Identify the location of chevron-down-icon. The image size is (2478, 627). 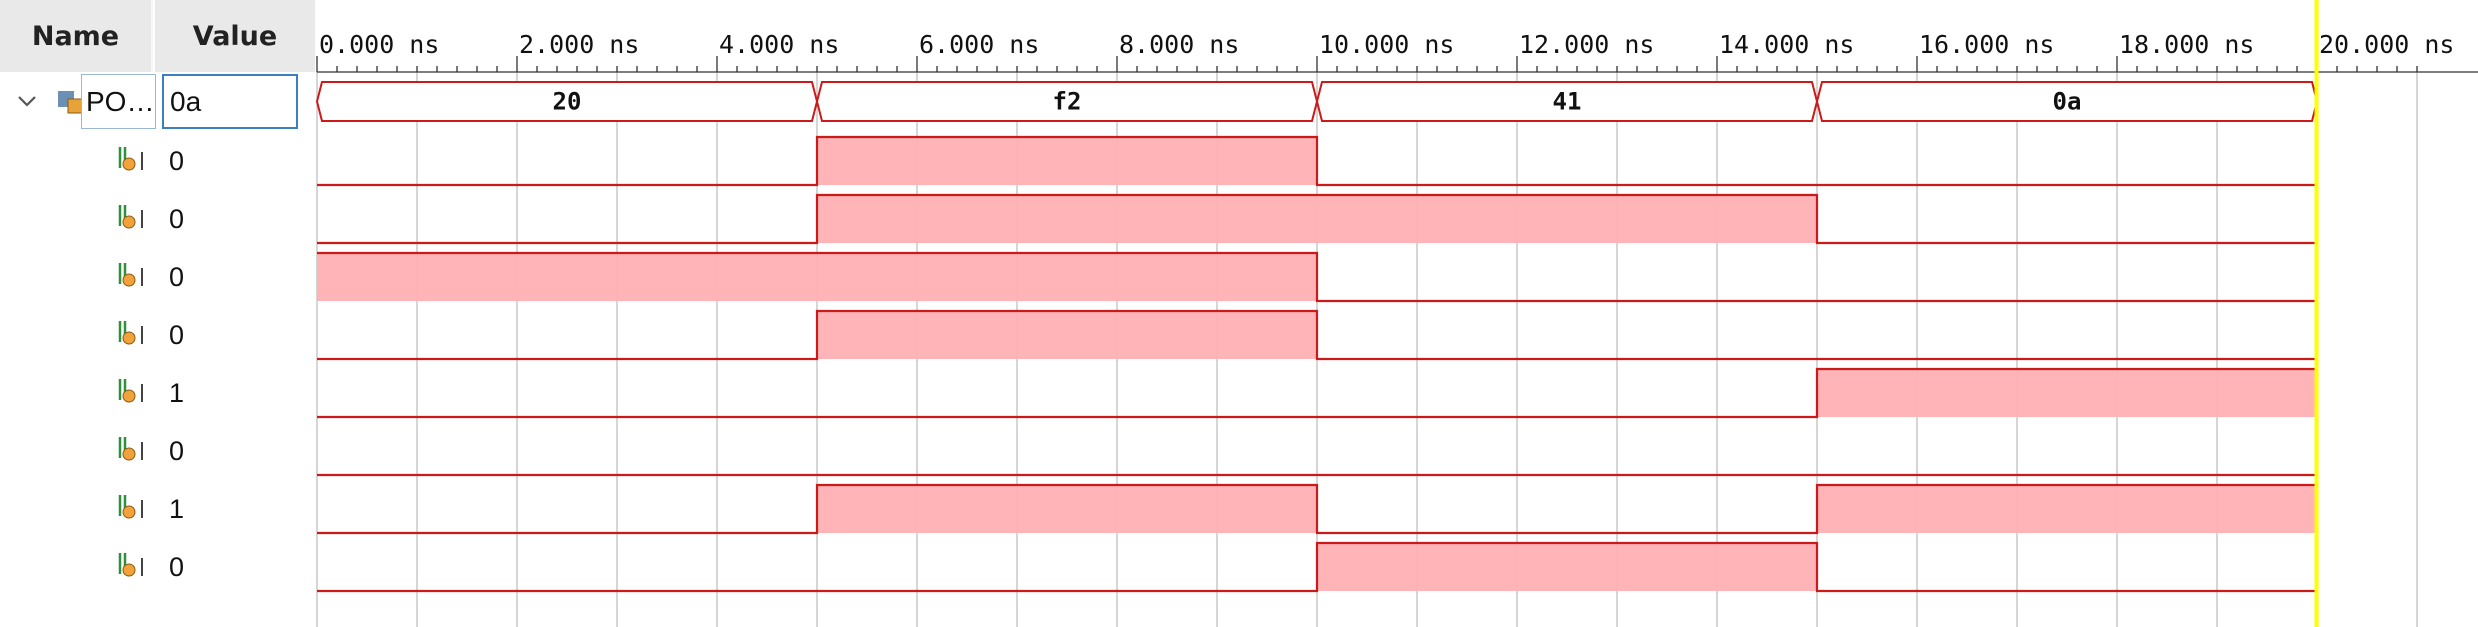
(27, 101).